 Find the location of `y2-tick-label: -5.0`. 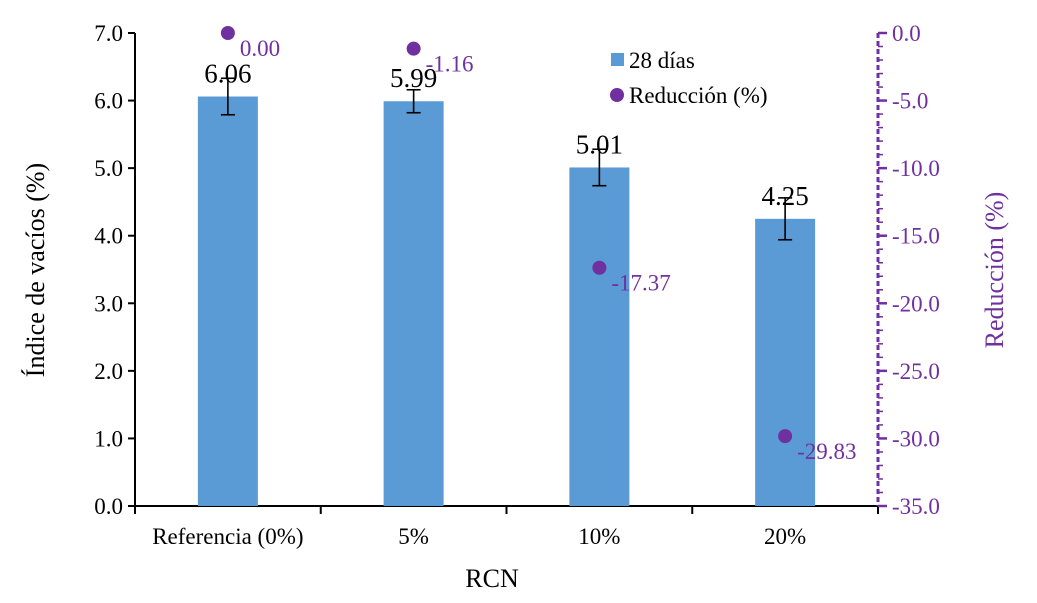

y2-tick-label: -5.0 is located at coordinates (910, 101).